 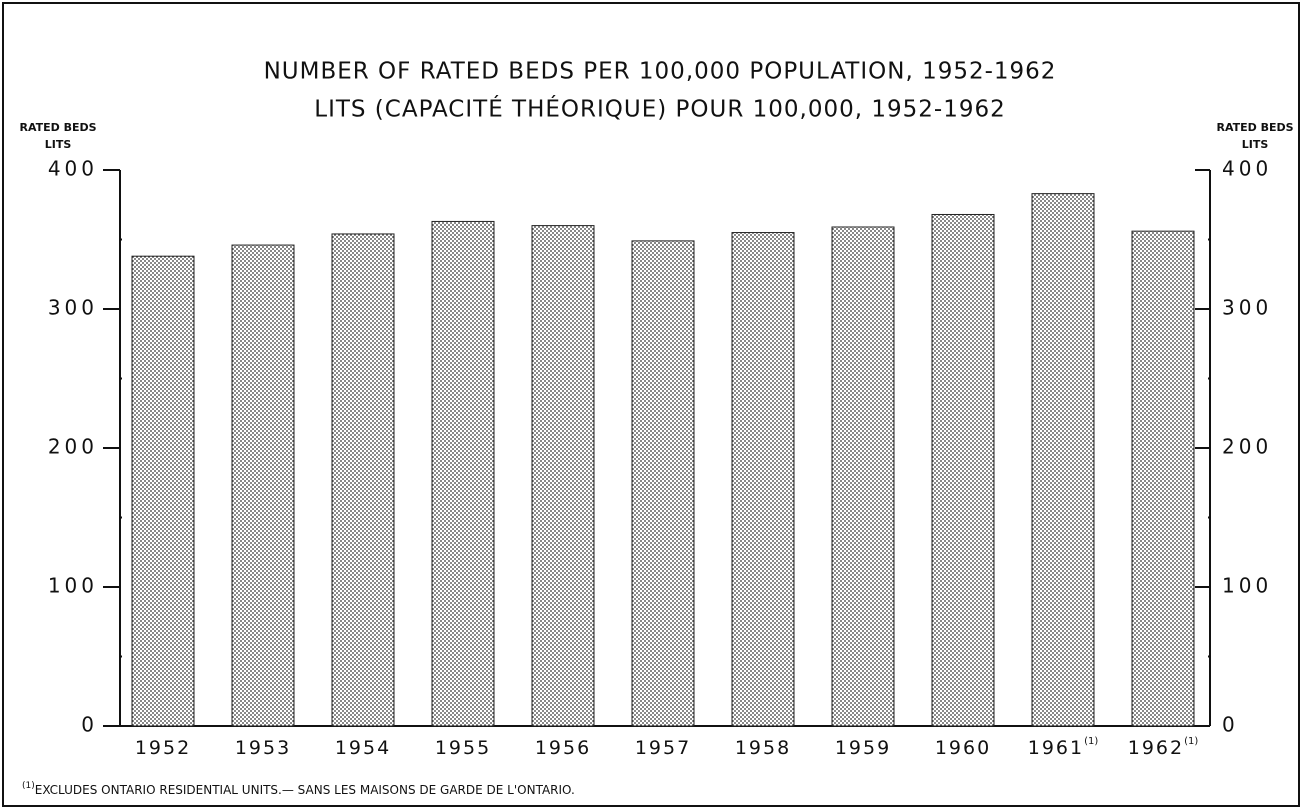 I want to click on y-tick-label: 100, so click(x=73, y=586).